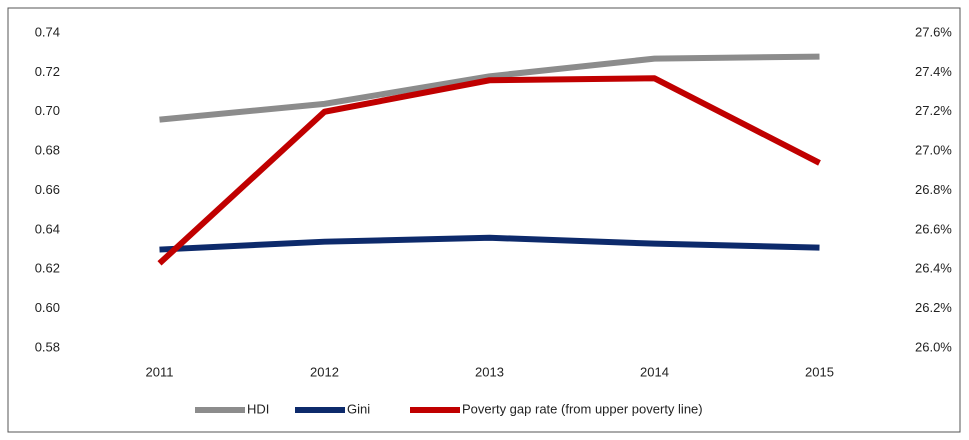 The image size is (969, 440). I want to click on y-tick-label: 0.60, so click(47, 307).